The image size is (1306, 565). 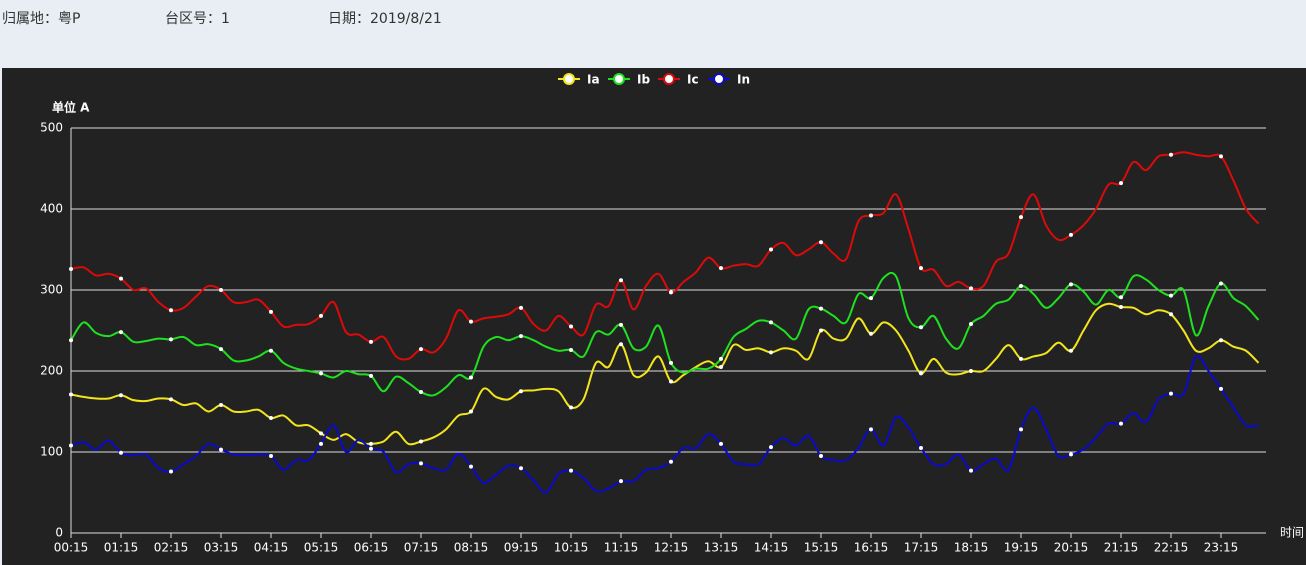 I want to click on x-tick-label: 15:15, so click(x=821, y=548).